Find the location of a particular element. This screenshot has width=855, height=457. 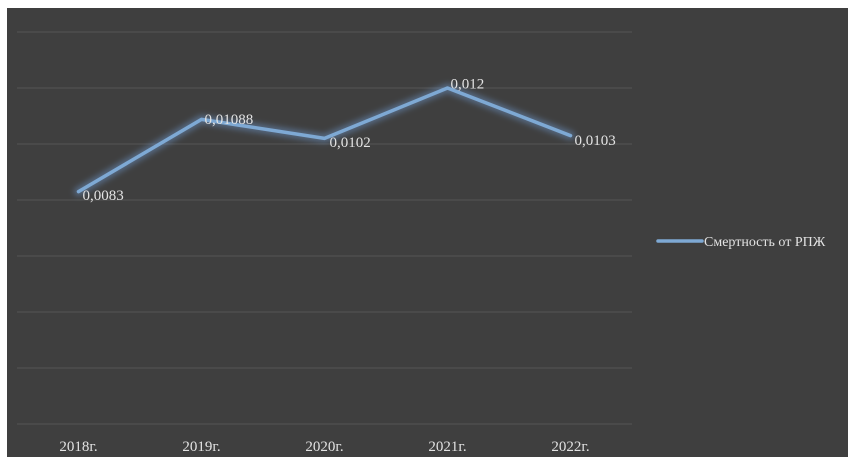

series-layer is located at coordinates (324, 140).